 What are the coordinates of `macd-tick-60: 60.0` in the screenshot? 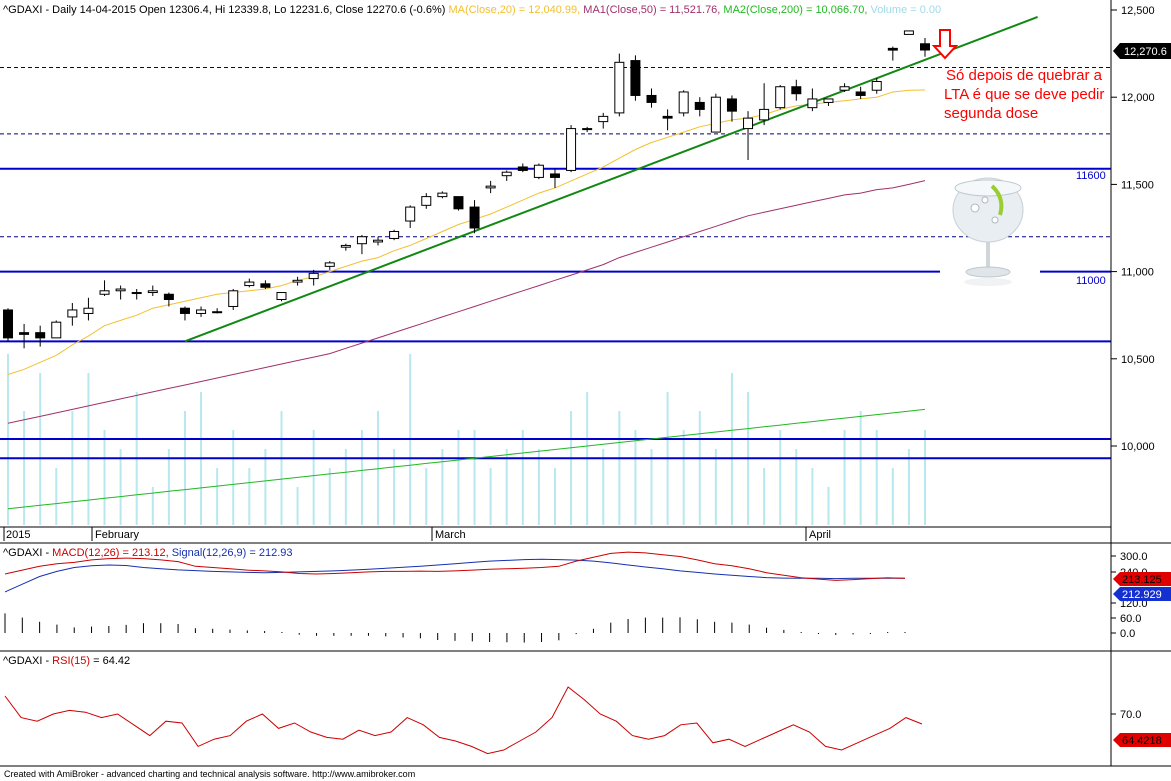 It's located at (1130, 619).